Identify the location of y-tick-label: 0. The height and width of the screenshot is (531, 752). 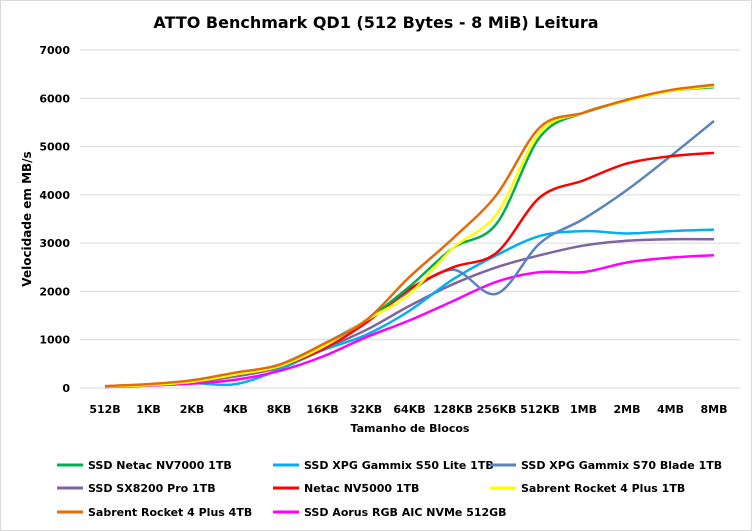
(66, 388).